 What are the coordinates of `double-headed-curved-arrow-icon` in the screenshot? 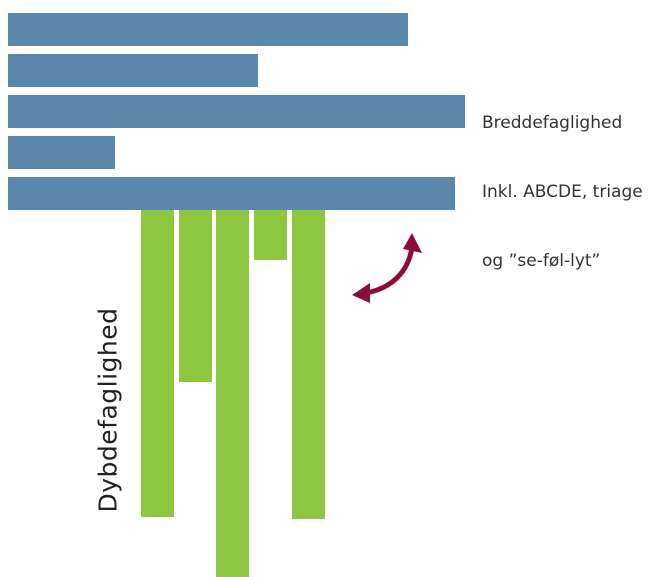 It's located at (387, 268).